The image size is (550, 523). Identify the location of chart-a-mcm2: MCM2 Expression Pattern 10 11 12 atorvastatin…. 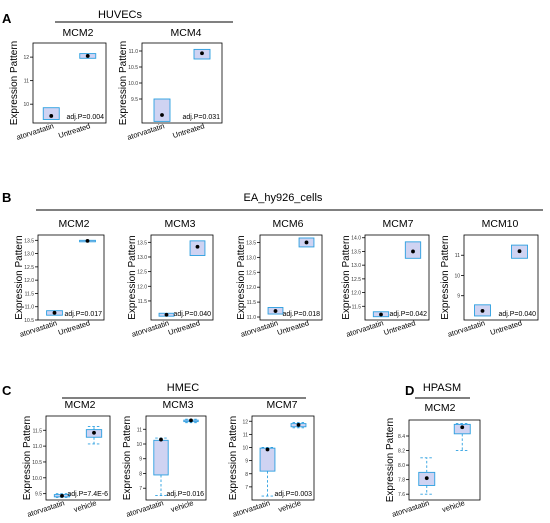
(58, 84).